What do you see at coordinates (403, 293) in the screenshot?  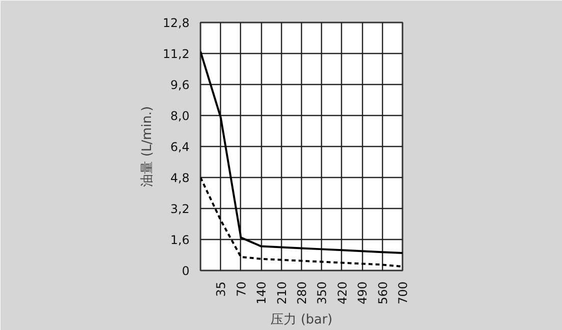 I see `x-tick-label: 700` at bounding box center [403, 293].